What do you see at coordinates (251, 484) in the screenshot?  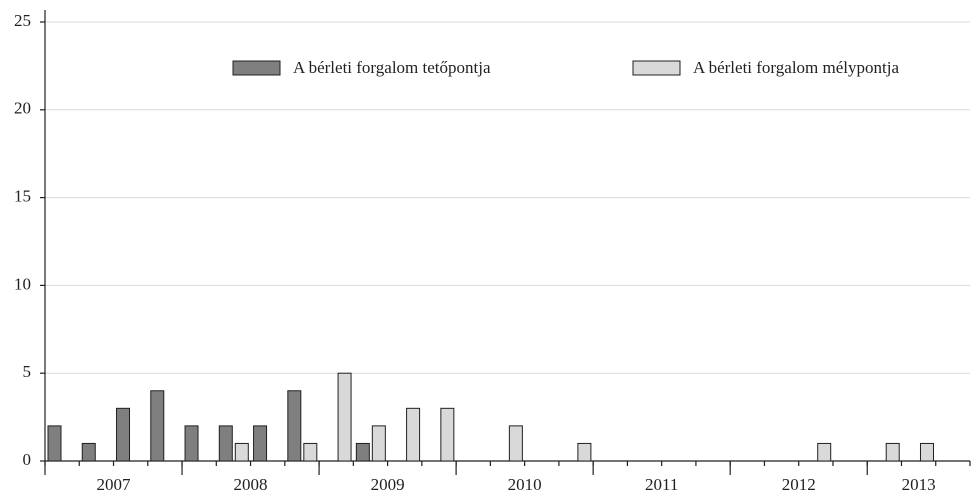 I see `x-group-label: 2008` at bounding box center [251, 484].